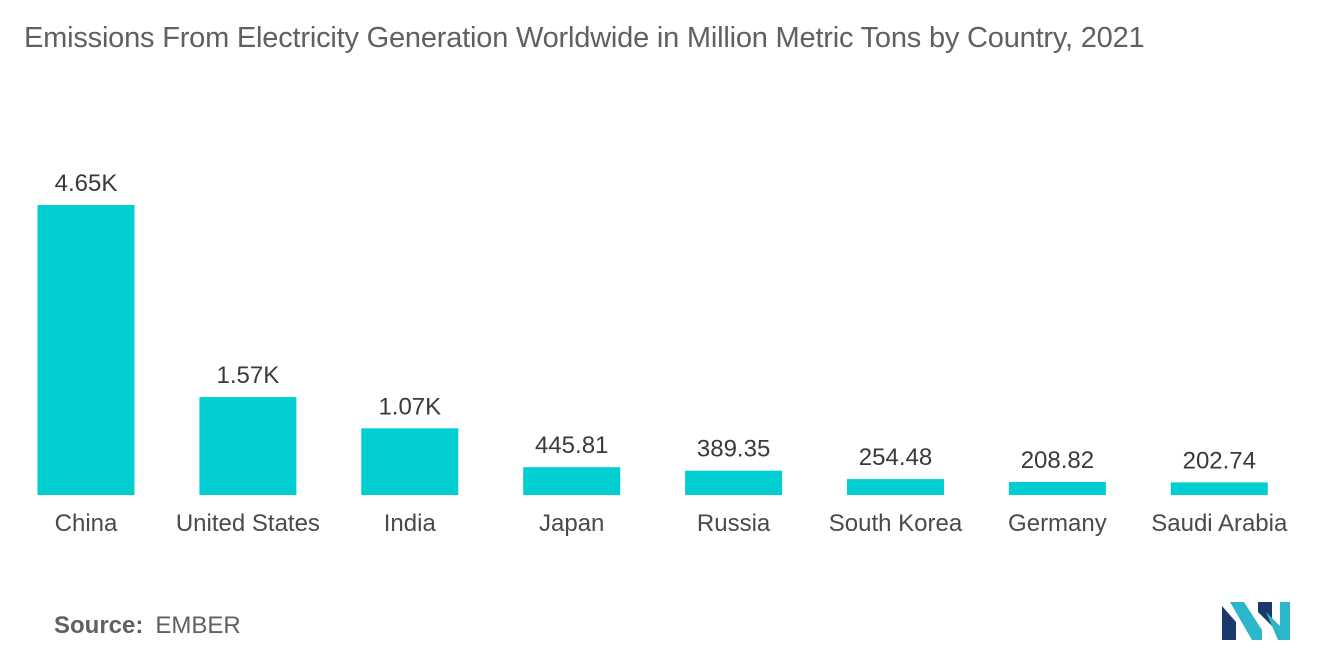  Describe the element at coordinates (410, 523) in the screenshot. I see `category-label: India` at that location.